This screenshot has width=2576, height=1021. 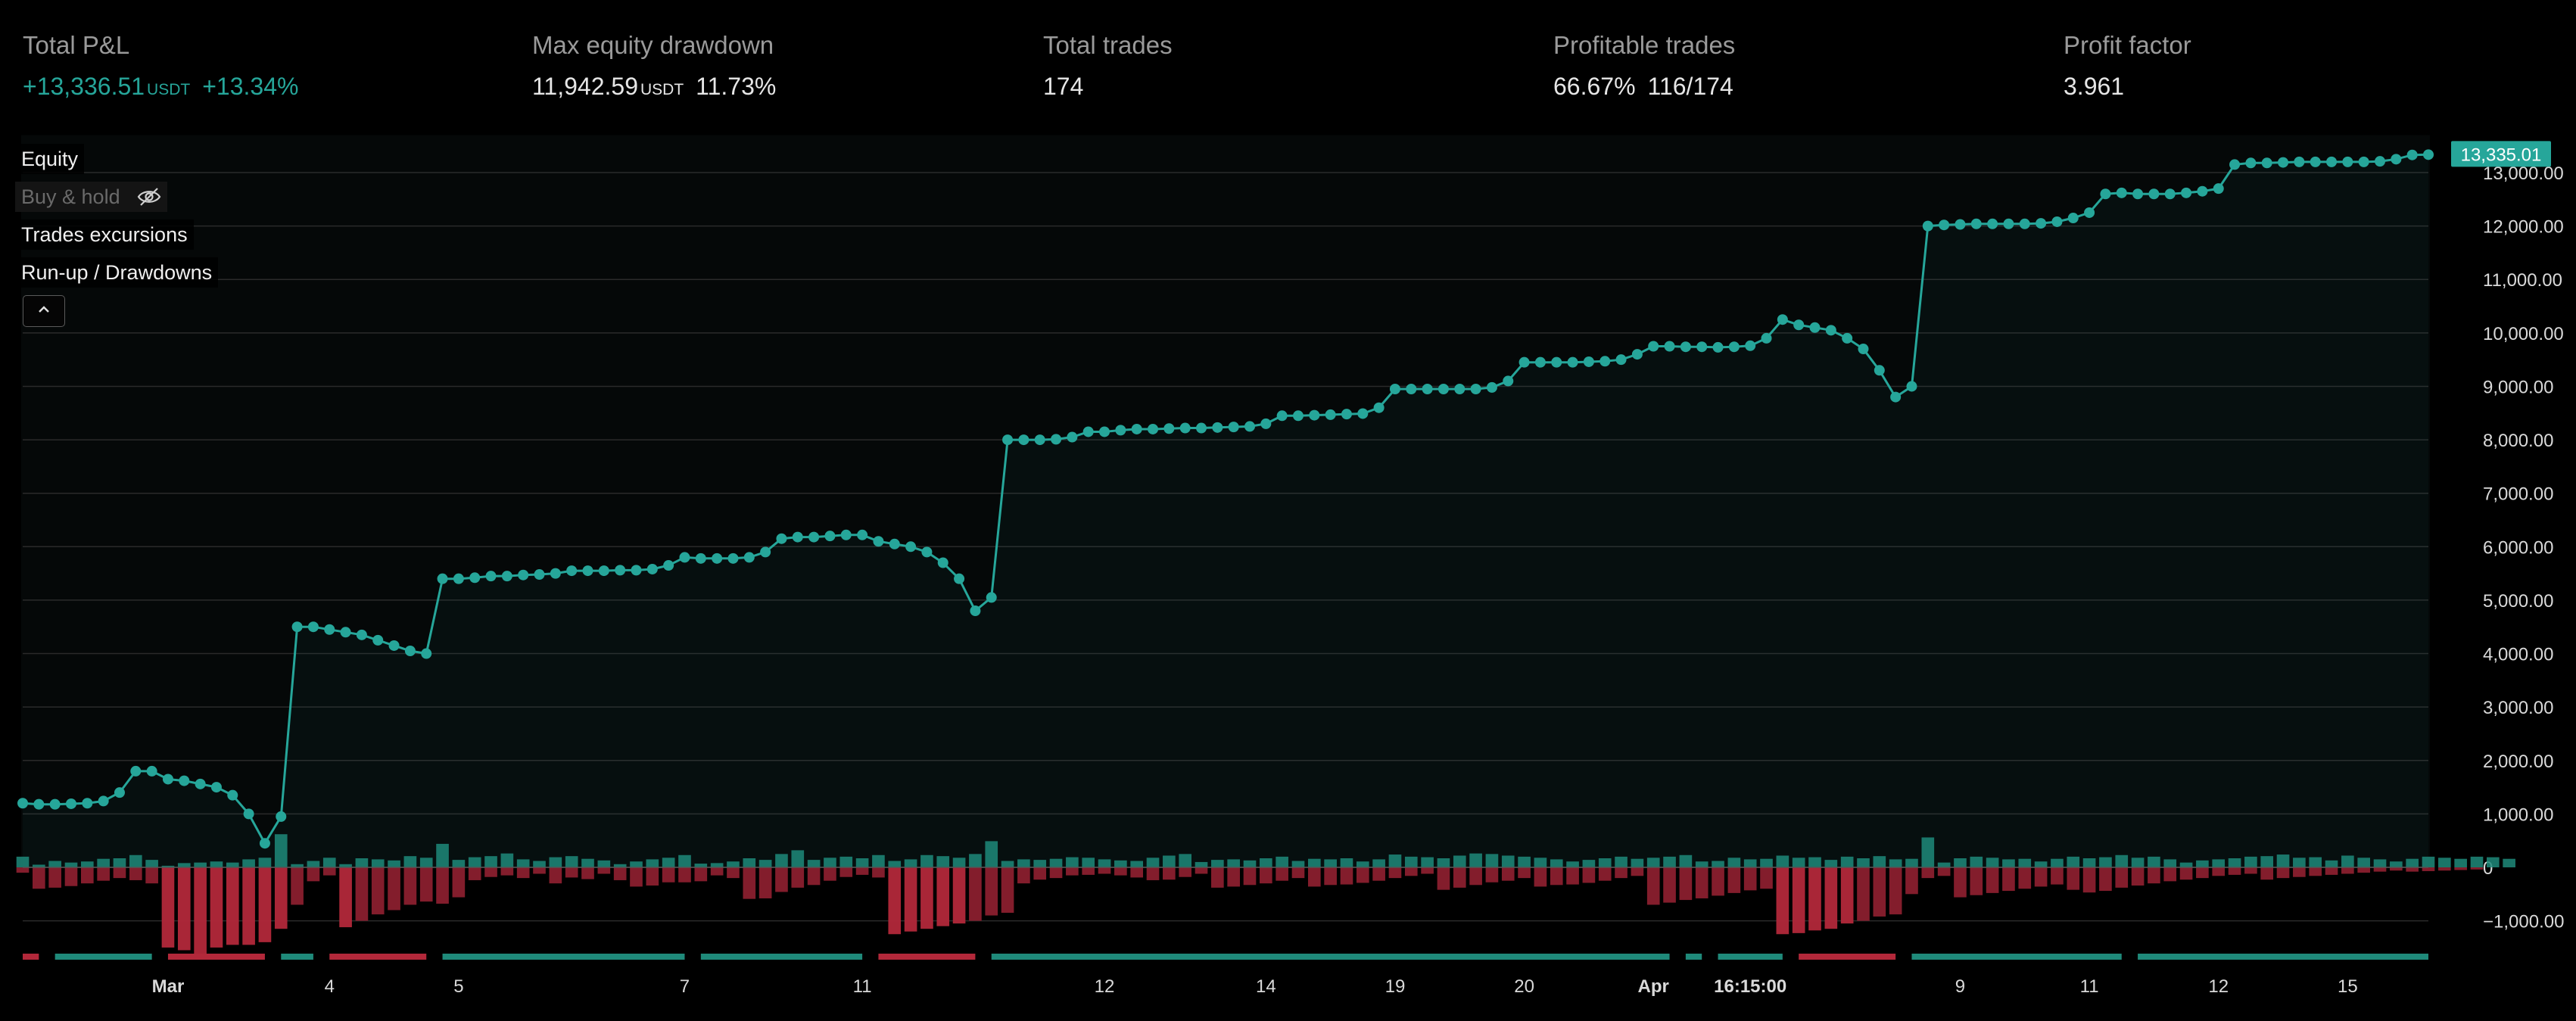 What do you see at coordinates (1653, 986) in the screenshot?
I see `x-tick-label: Apr` at bounding box center [1653, 986].